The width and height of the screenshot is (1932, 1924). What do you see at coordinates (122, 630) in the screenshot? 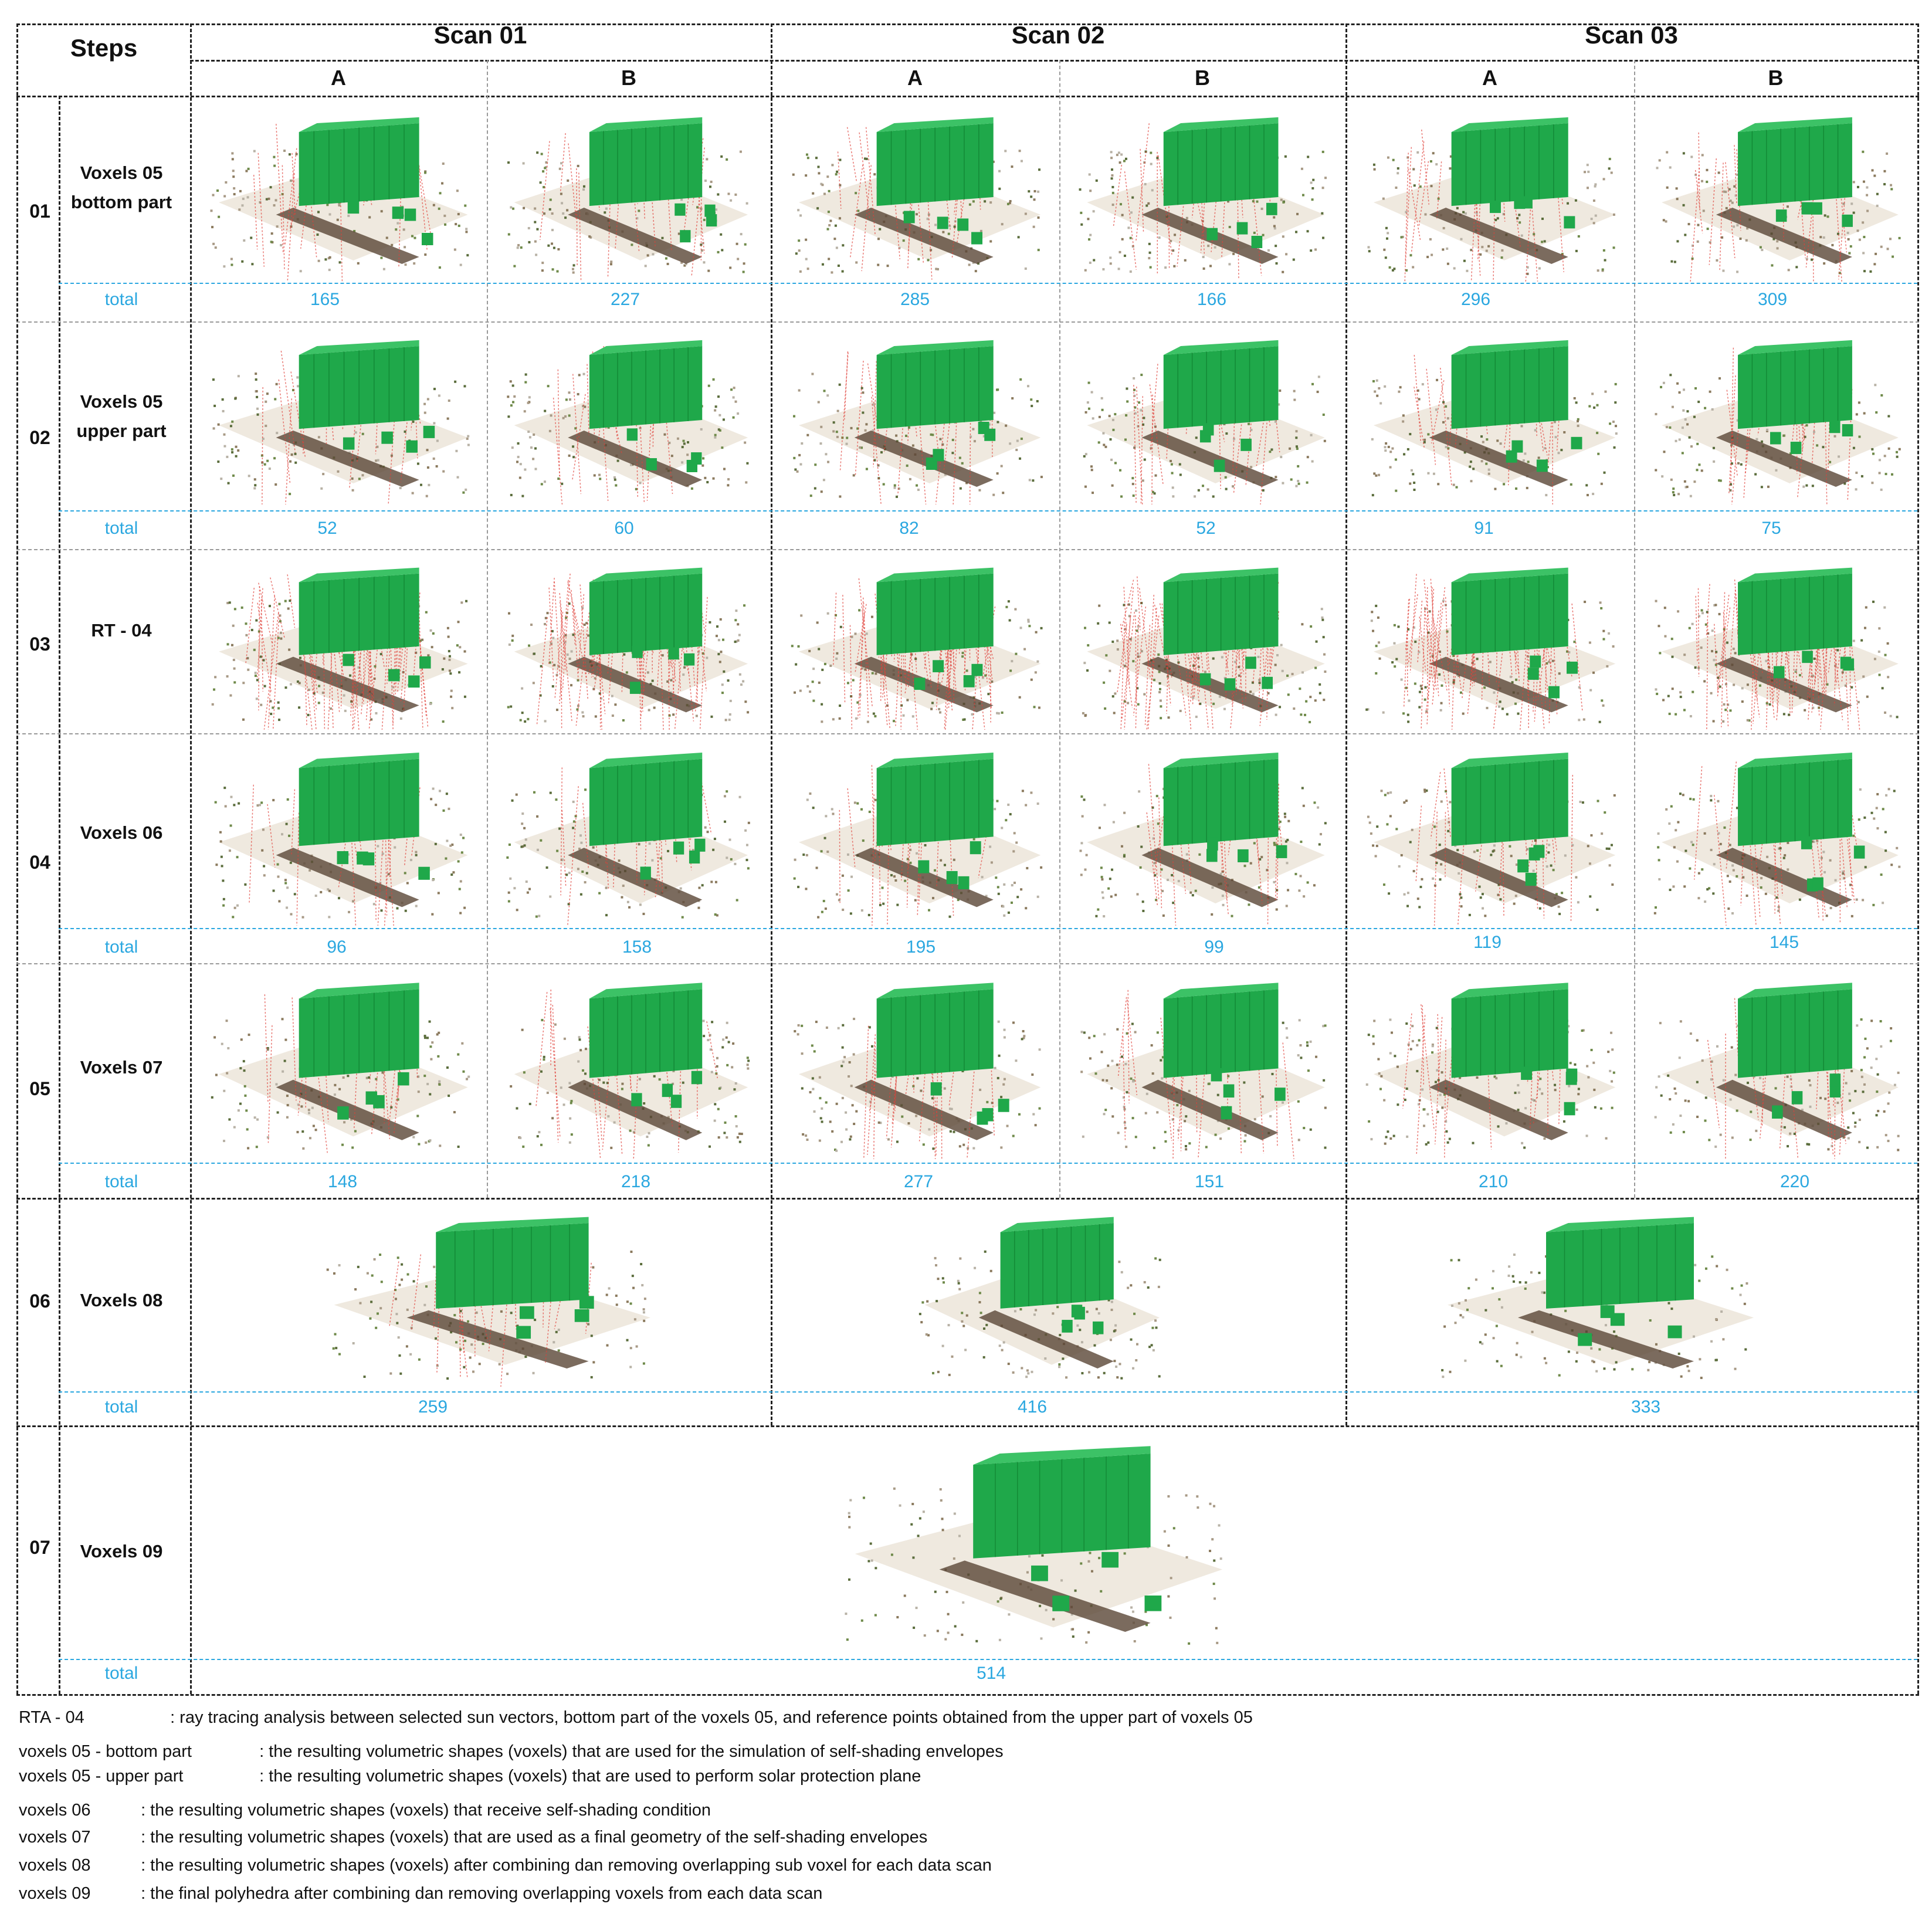
I see `step-label: RT - 04` at bounding box center [122, 630].